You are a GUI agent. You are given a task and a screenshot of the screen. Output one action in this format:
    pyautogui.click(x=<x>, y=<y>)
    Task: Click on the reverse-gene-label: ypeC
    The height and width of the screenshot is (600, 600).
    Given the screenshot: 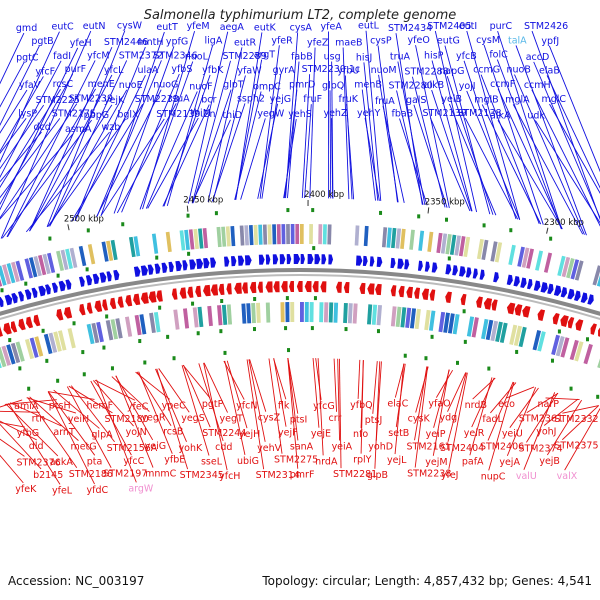 What is the action you would take?
    pyautogui.click(x=174, y=405)
    